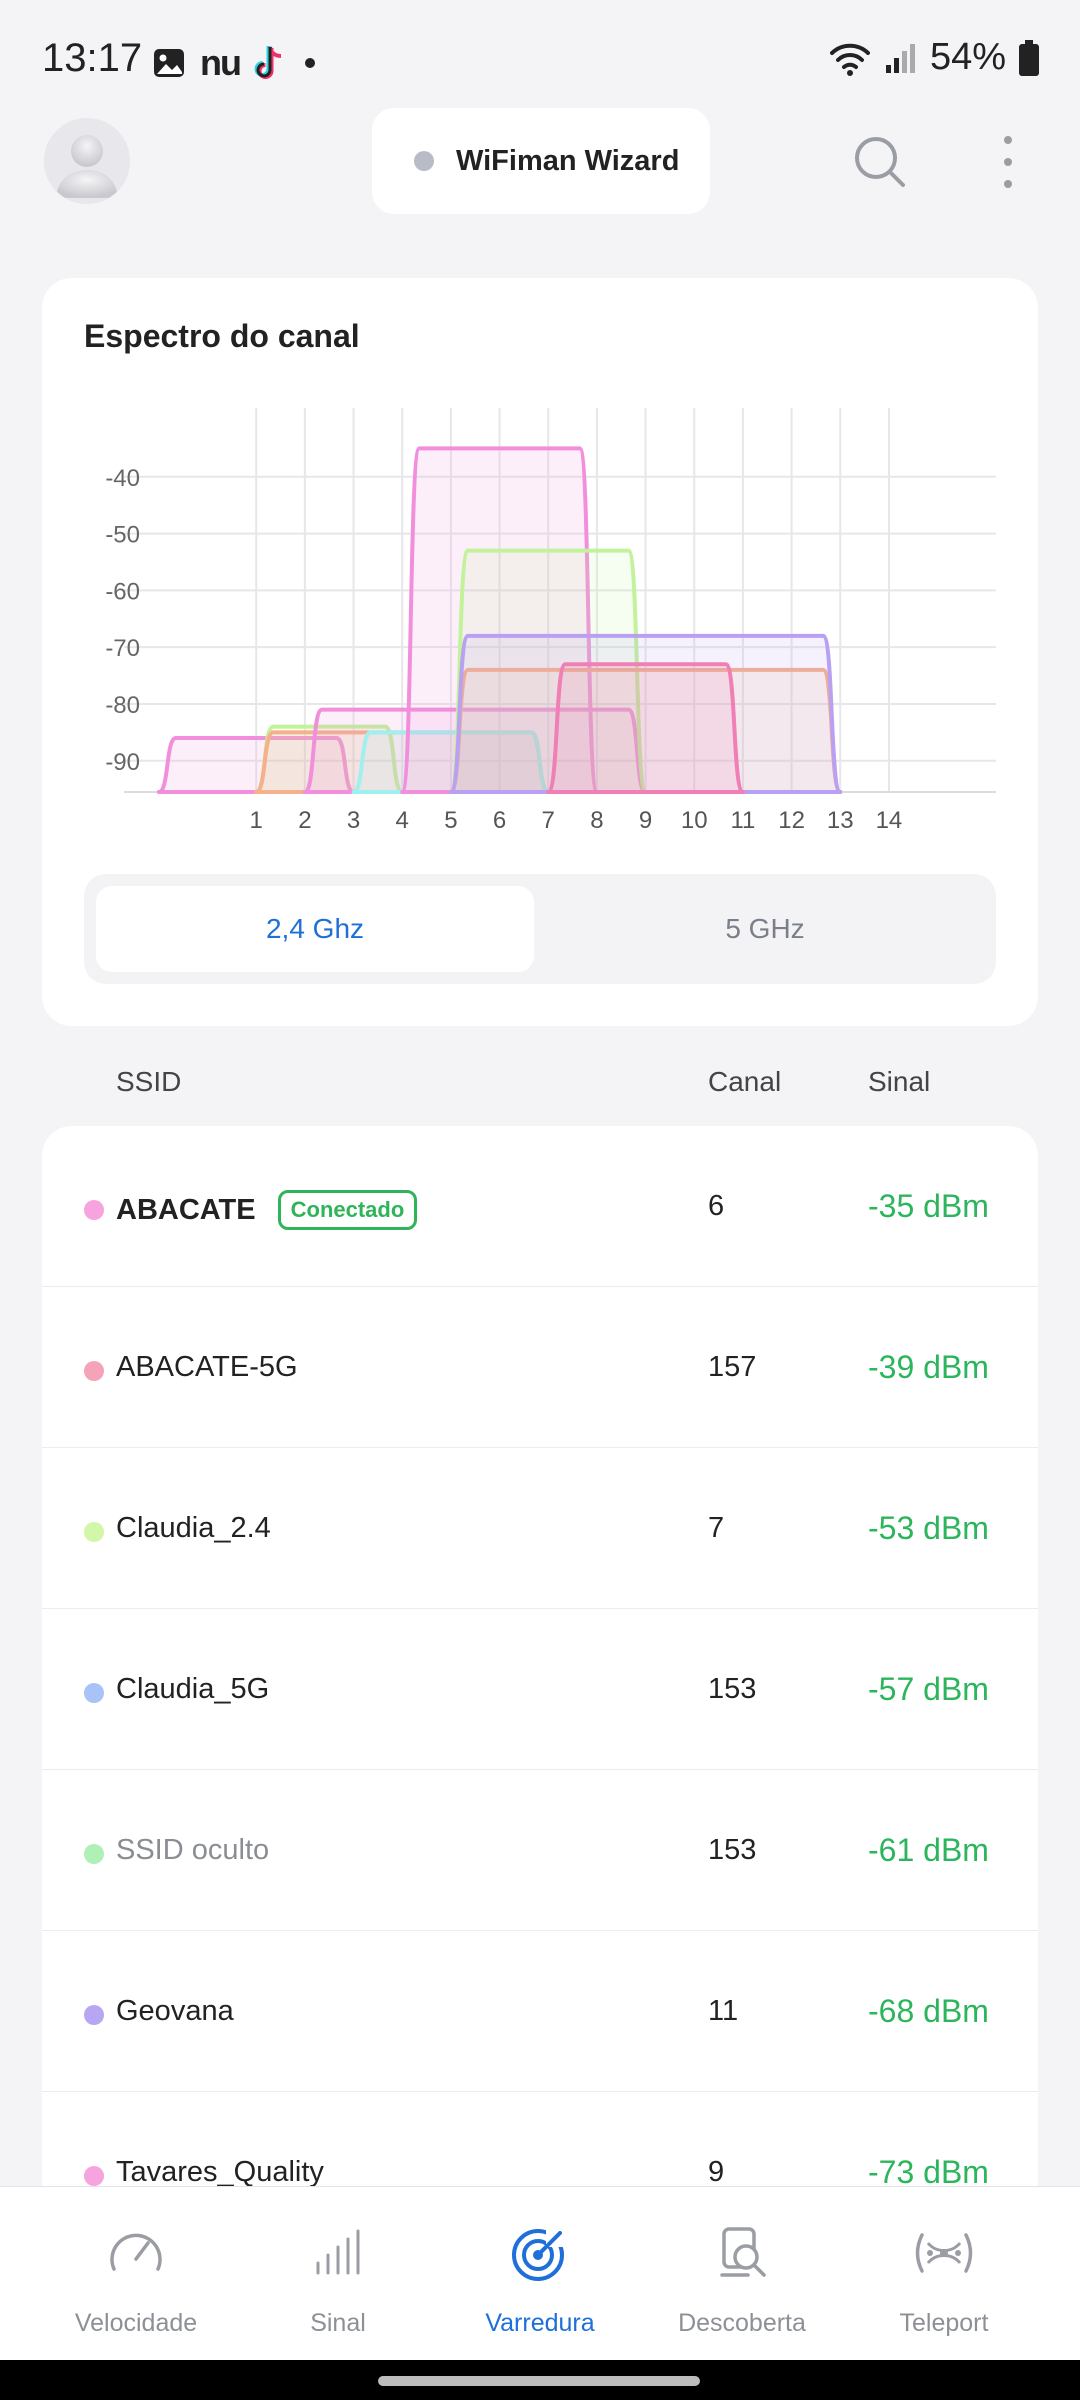 The height and width of the screenshot is (2400, 1080). What do you see at coordinates (540, 2139) in the screenshot?
I see `network-row: Tavares_Quality 9 -73 dBm` at bounding box center [540, 2139].